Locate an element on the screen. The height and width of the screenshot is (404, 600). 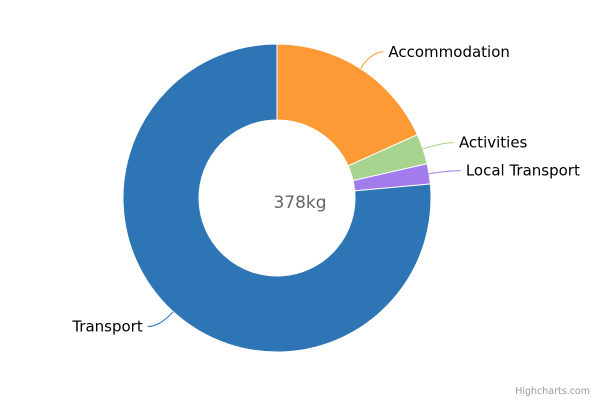
credits-link: Highcharts.com is located at coordinates (552, 391).